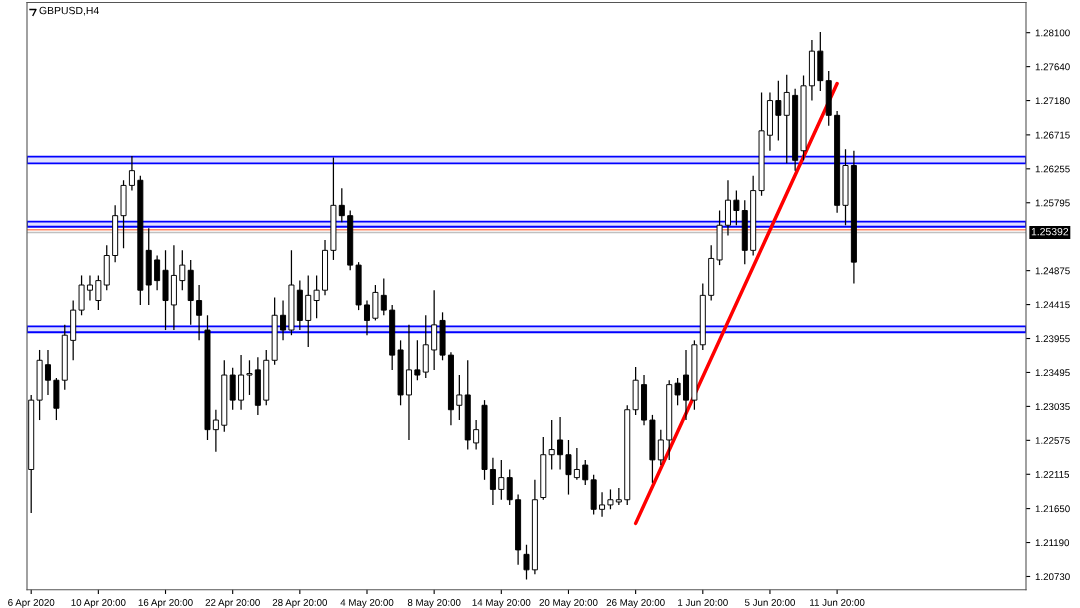  What do you see at coordinates (1052, 33) in the screenshot?
I see `y-tick-label: 1.28100` at bounding box center [1052, 33].